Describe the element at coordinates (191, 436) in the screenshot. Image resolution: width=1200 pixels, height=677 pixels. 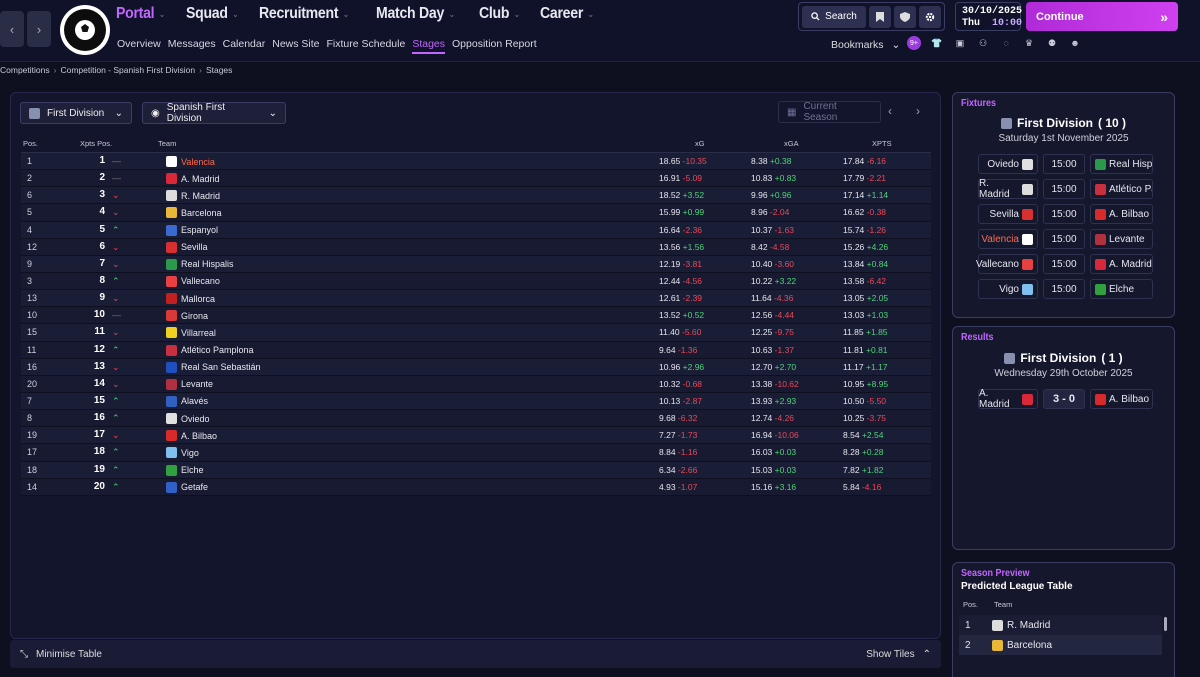
I see `team-cell: A. Bilbao` at that location.